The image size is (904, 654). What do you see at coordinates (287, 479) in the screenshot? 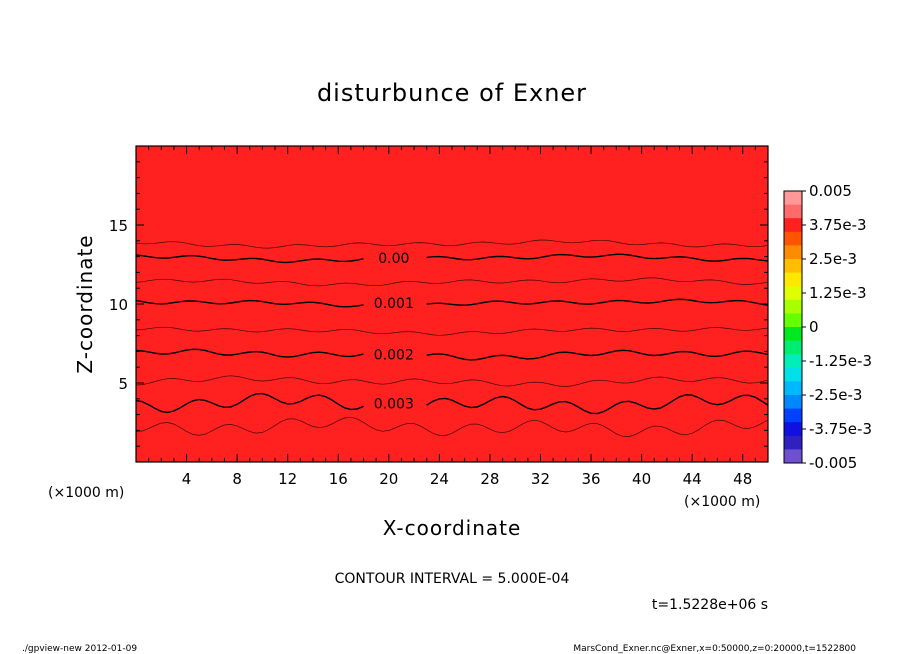
I see `x-tick-label: 12` at bounding box center [287, 479].